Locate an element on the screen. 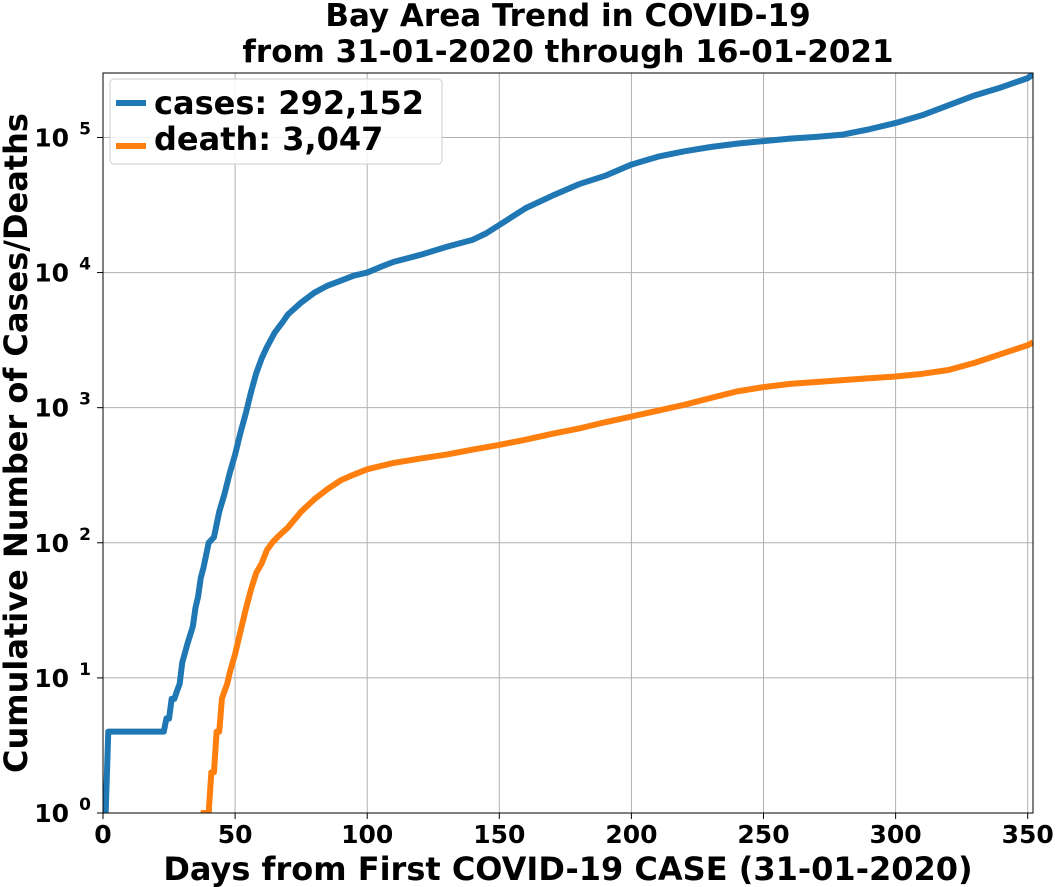 The width and height of the screenshot is (1057, 887). y-tick-exponent: 3 is located at coordinates (85, 400).